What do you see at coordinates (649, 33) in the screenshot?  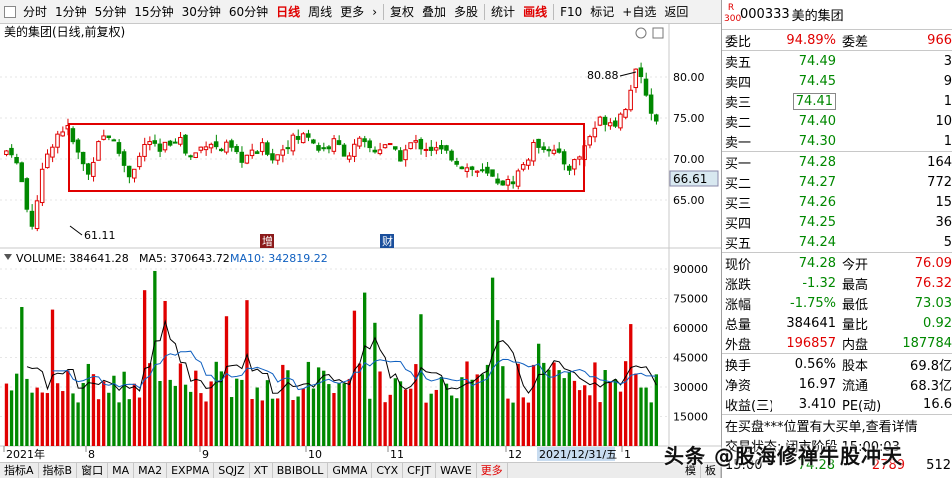 I see `chart-window-controls` at bounding box center [649, 33].